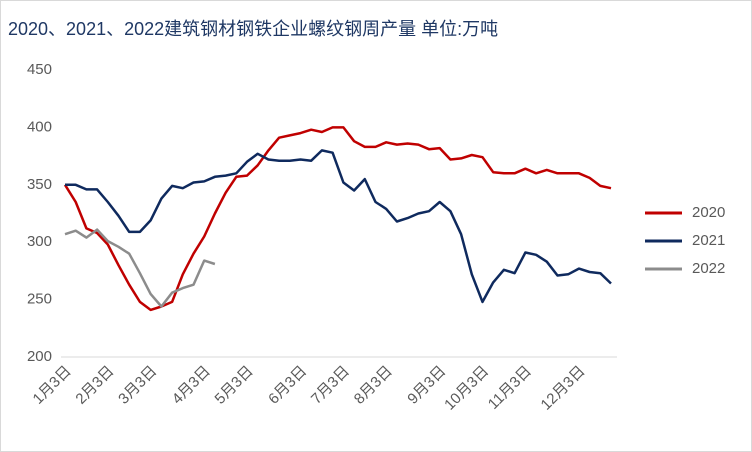  What do you see at coordinates (39, 356) in the screenshot?
I see `y-tick-label: 200` at bounding box center [39, 356].